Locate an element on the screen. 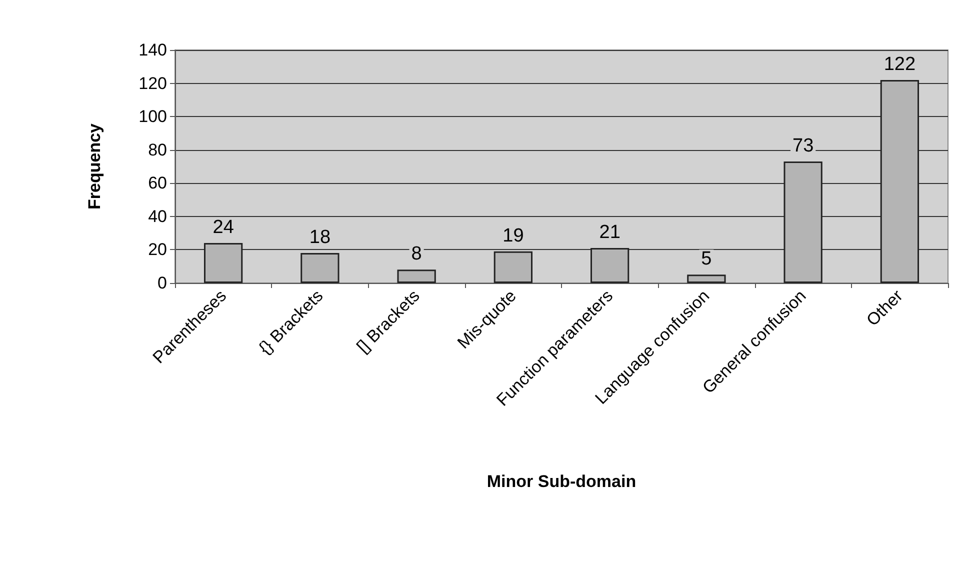 The width and height of the screenshot is (971, 569). y-tick-label: 120 is located at coordinates (152, 83).